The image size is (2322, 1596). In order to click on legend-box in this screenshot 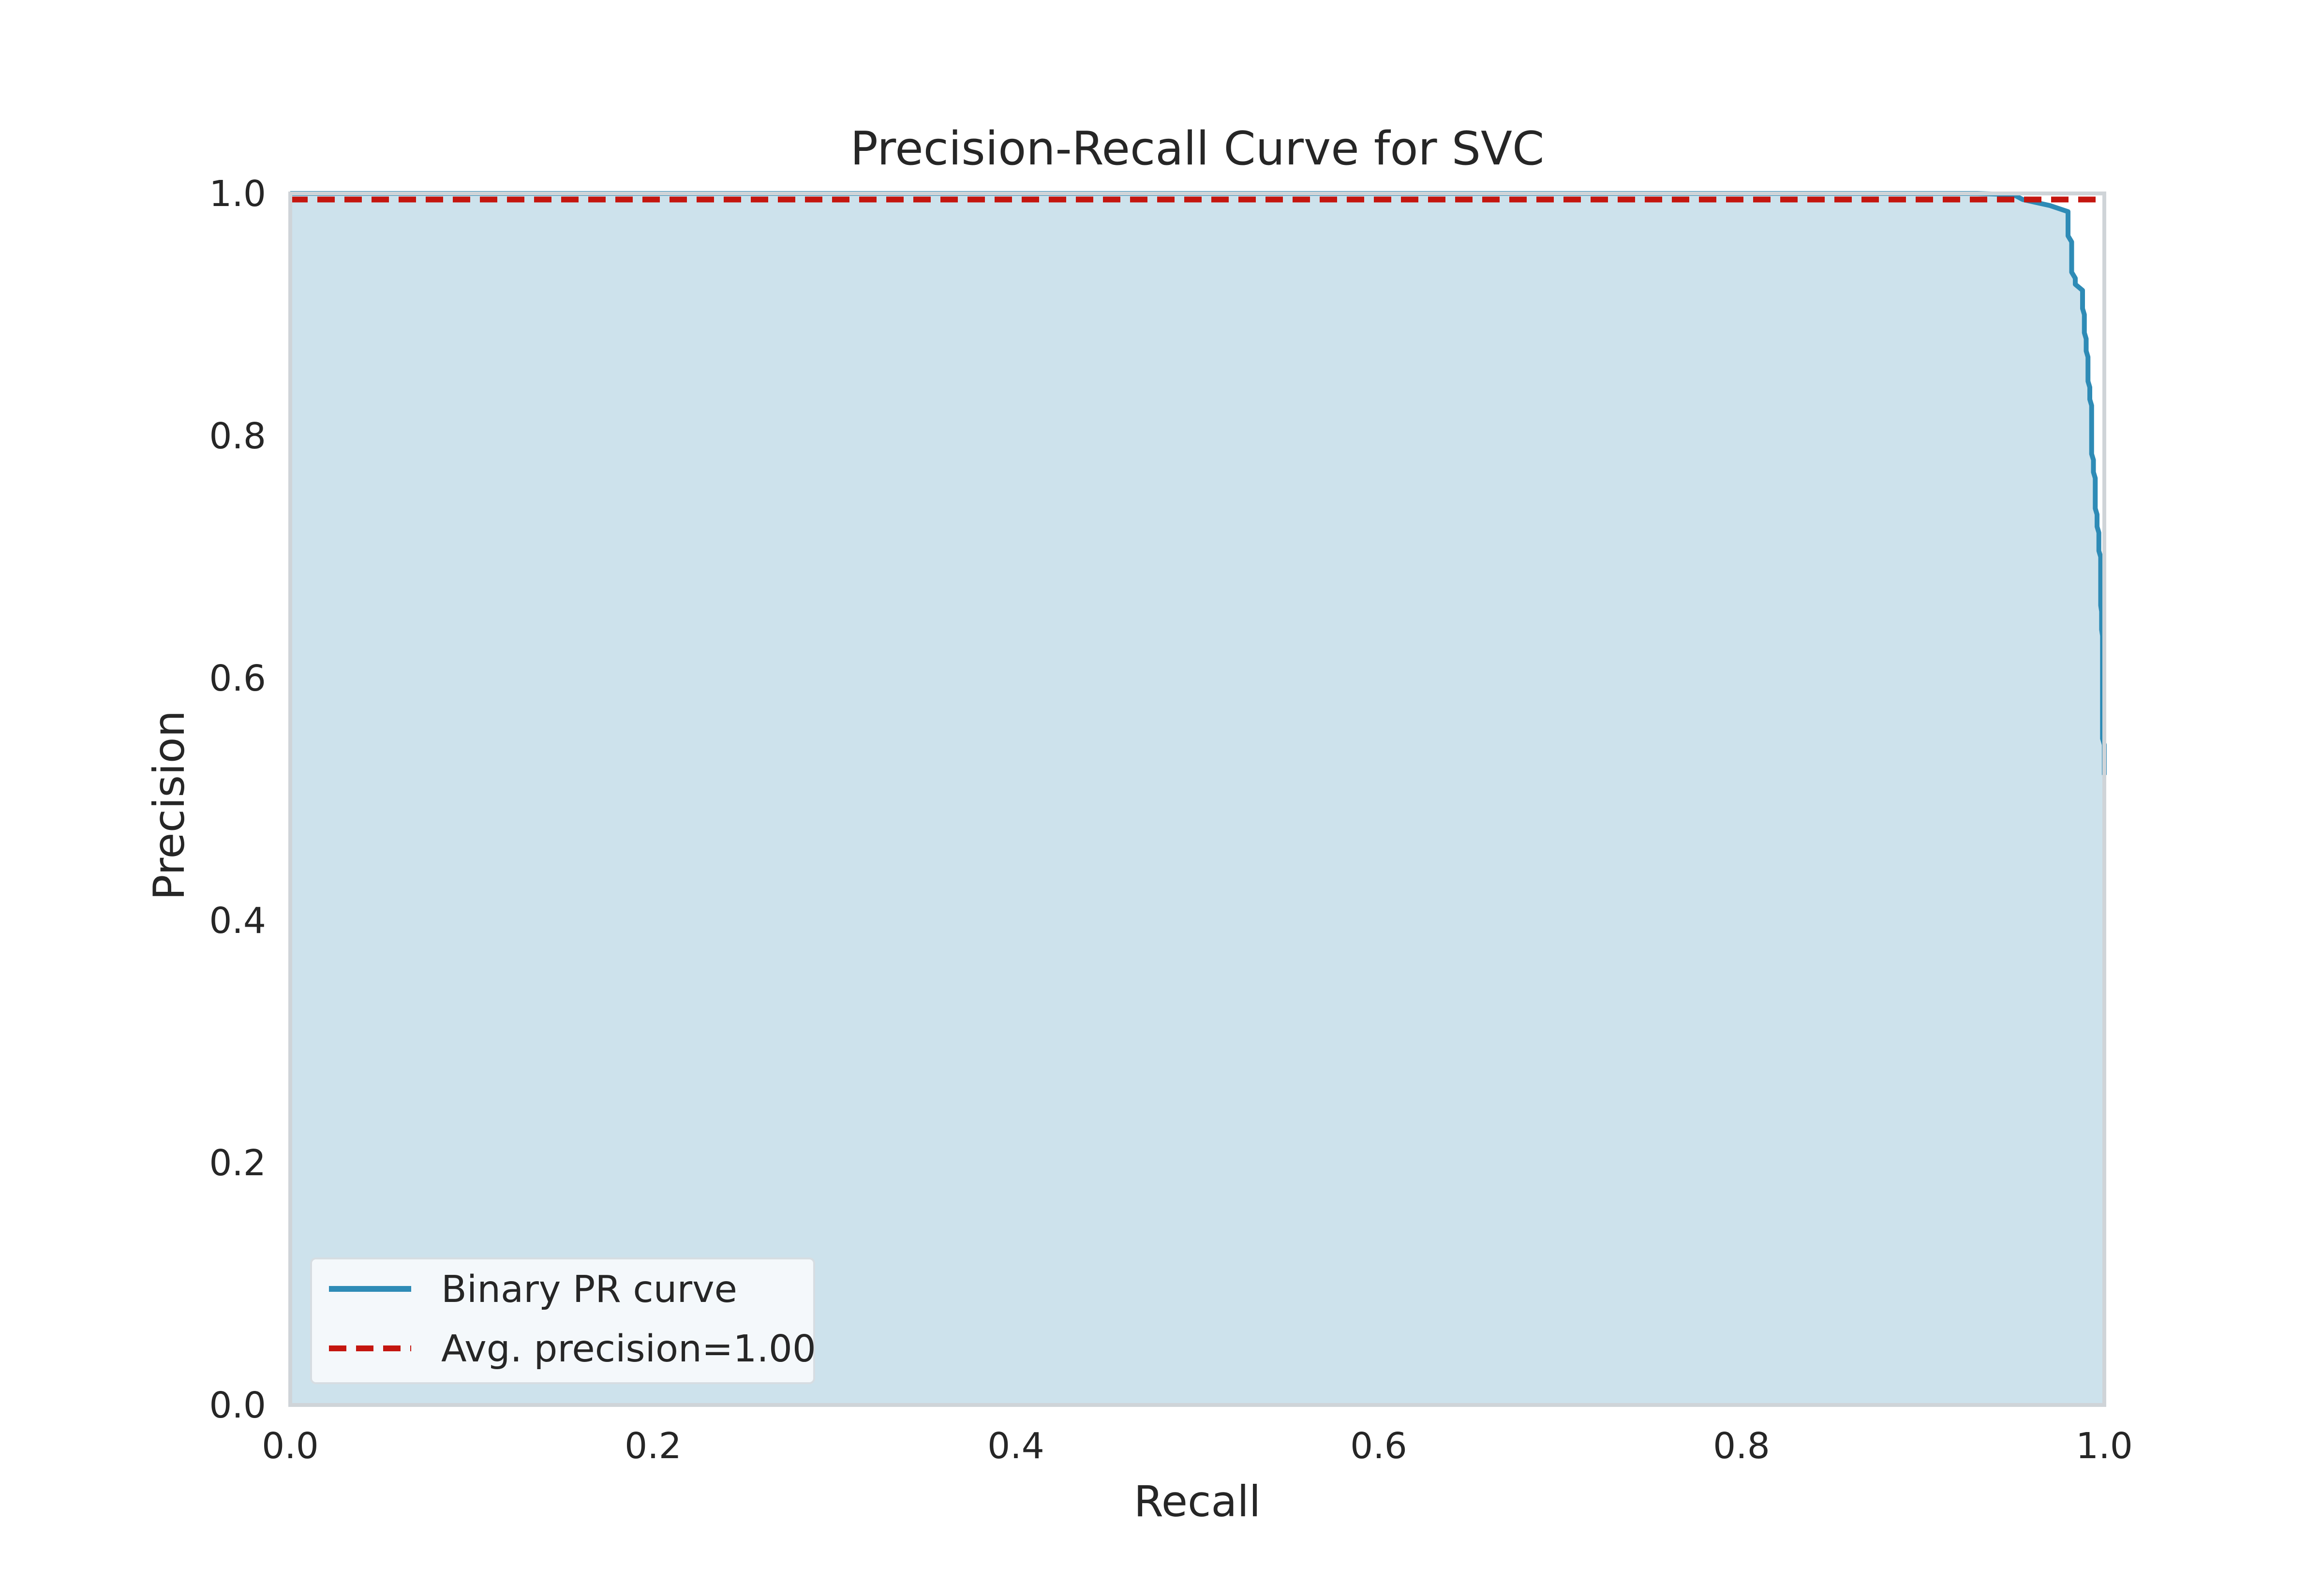, I will do `click(562, 1320)`.